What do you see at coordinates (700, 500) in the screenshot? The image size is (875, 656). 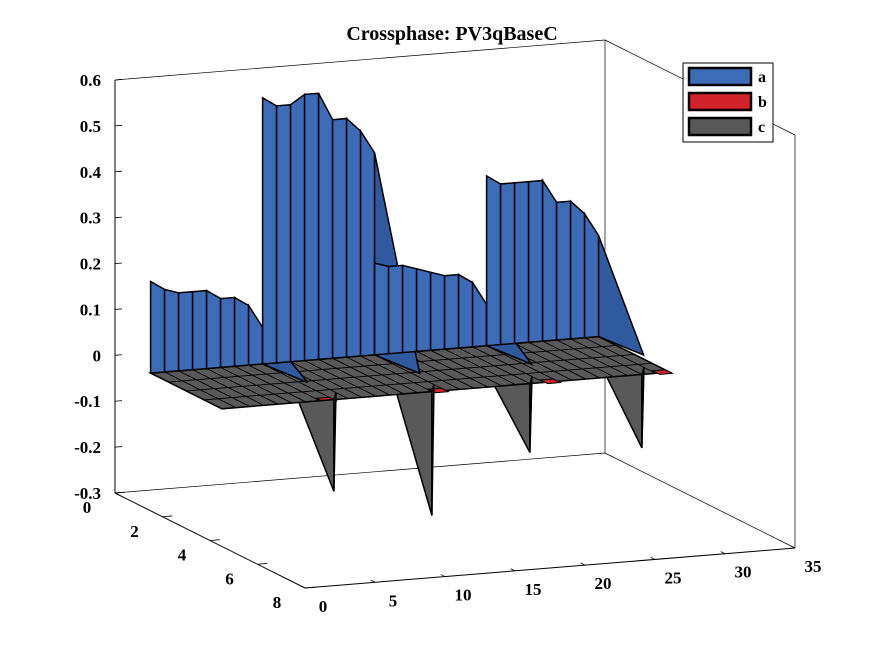 I see `back-floor-edge-y` at bounding box center [700, 500].